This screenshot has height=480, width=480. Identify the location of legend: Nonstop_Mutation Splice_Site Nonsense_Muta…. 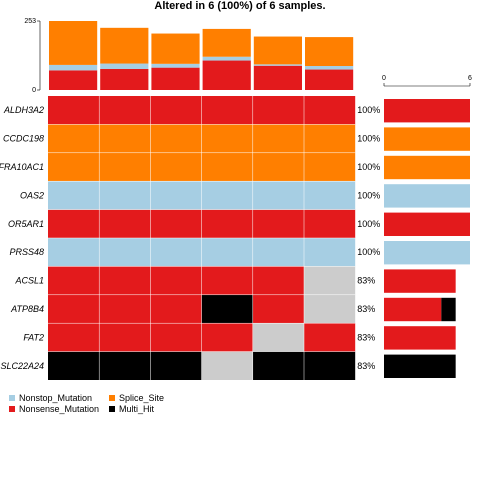
(86, 403).